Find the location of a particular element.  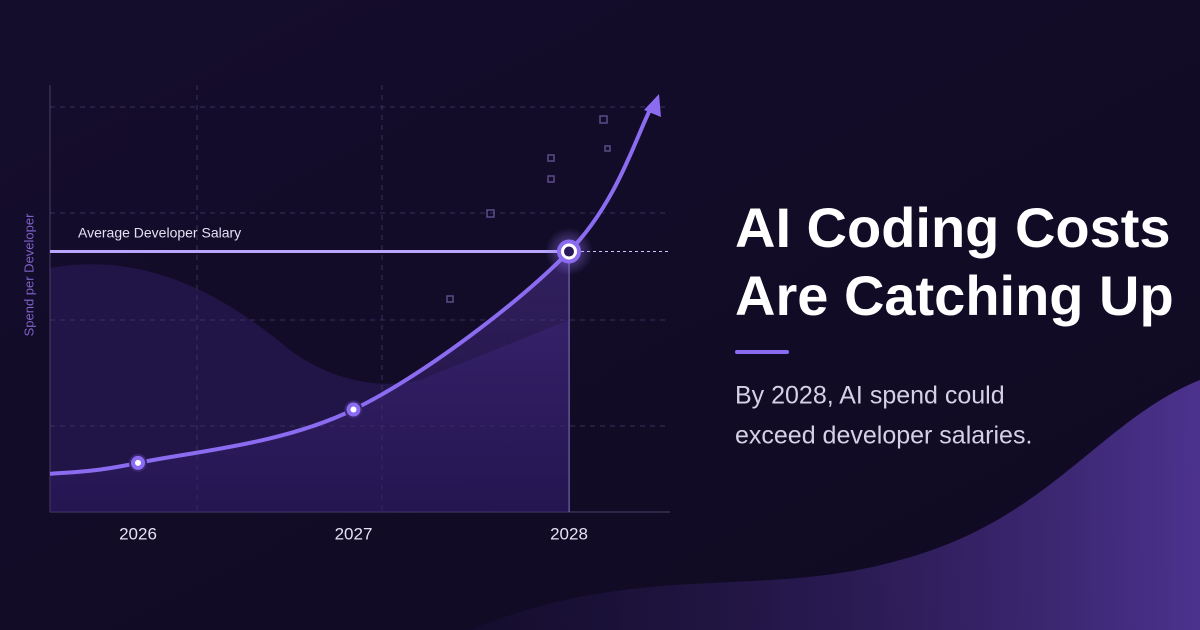

x-tick-label: 2026 is located at coordinates (138, 533).